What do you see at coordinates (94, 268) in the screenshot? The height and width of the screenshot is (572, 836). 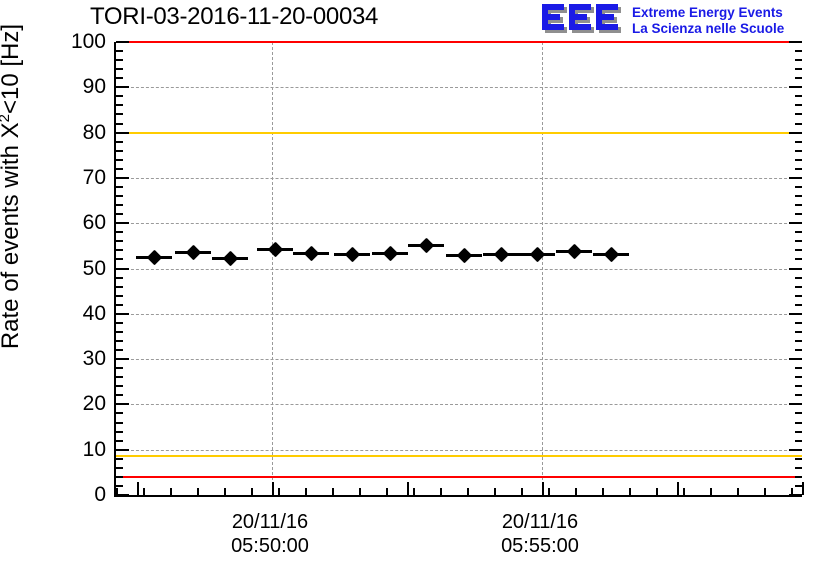 I see `y-axis-tick-label: 50` at bounding box center [94, 268].